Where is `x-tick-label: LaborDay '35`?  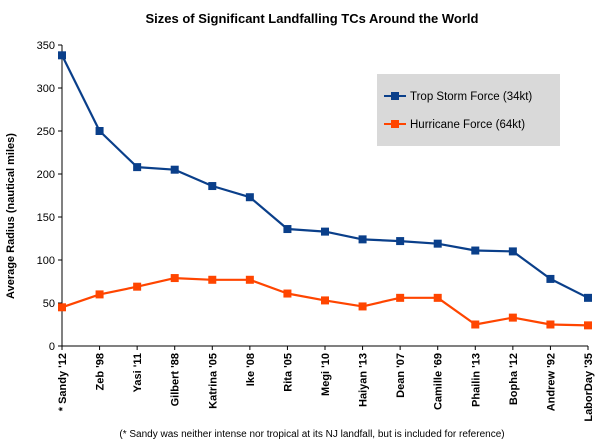 x-tick-label: LaborDay '35 is located at coordinates (589, 387).